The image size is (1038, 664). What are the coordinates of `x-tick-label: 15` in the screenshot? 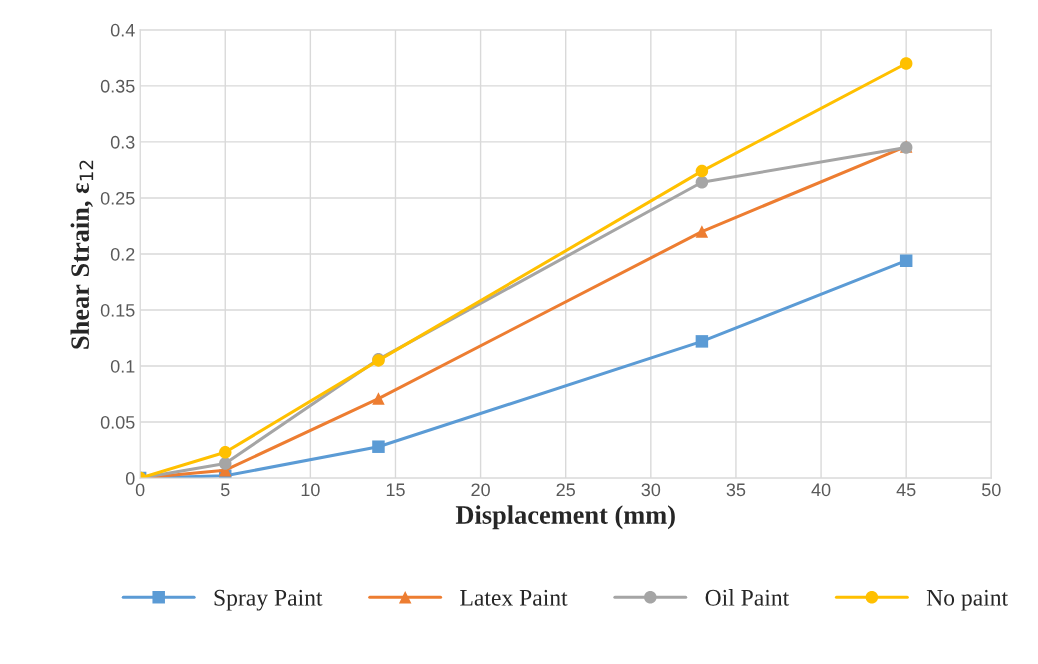 It's located at (395, 490).